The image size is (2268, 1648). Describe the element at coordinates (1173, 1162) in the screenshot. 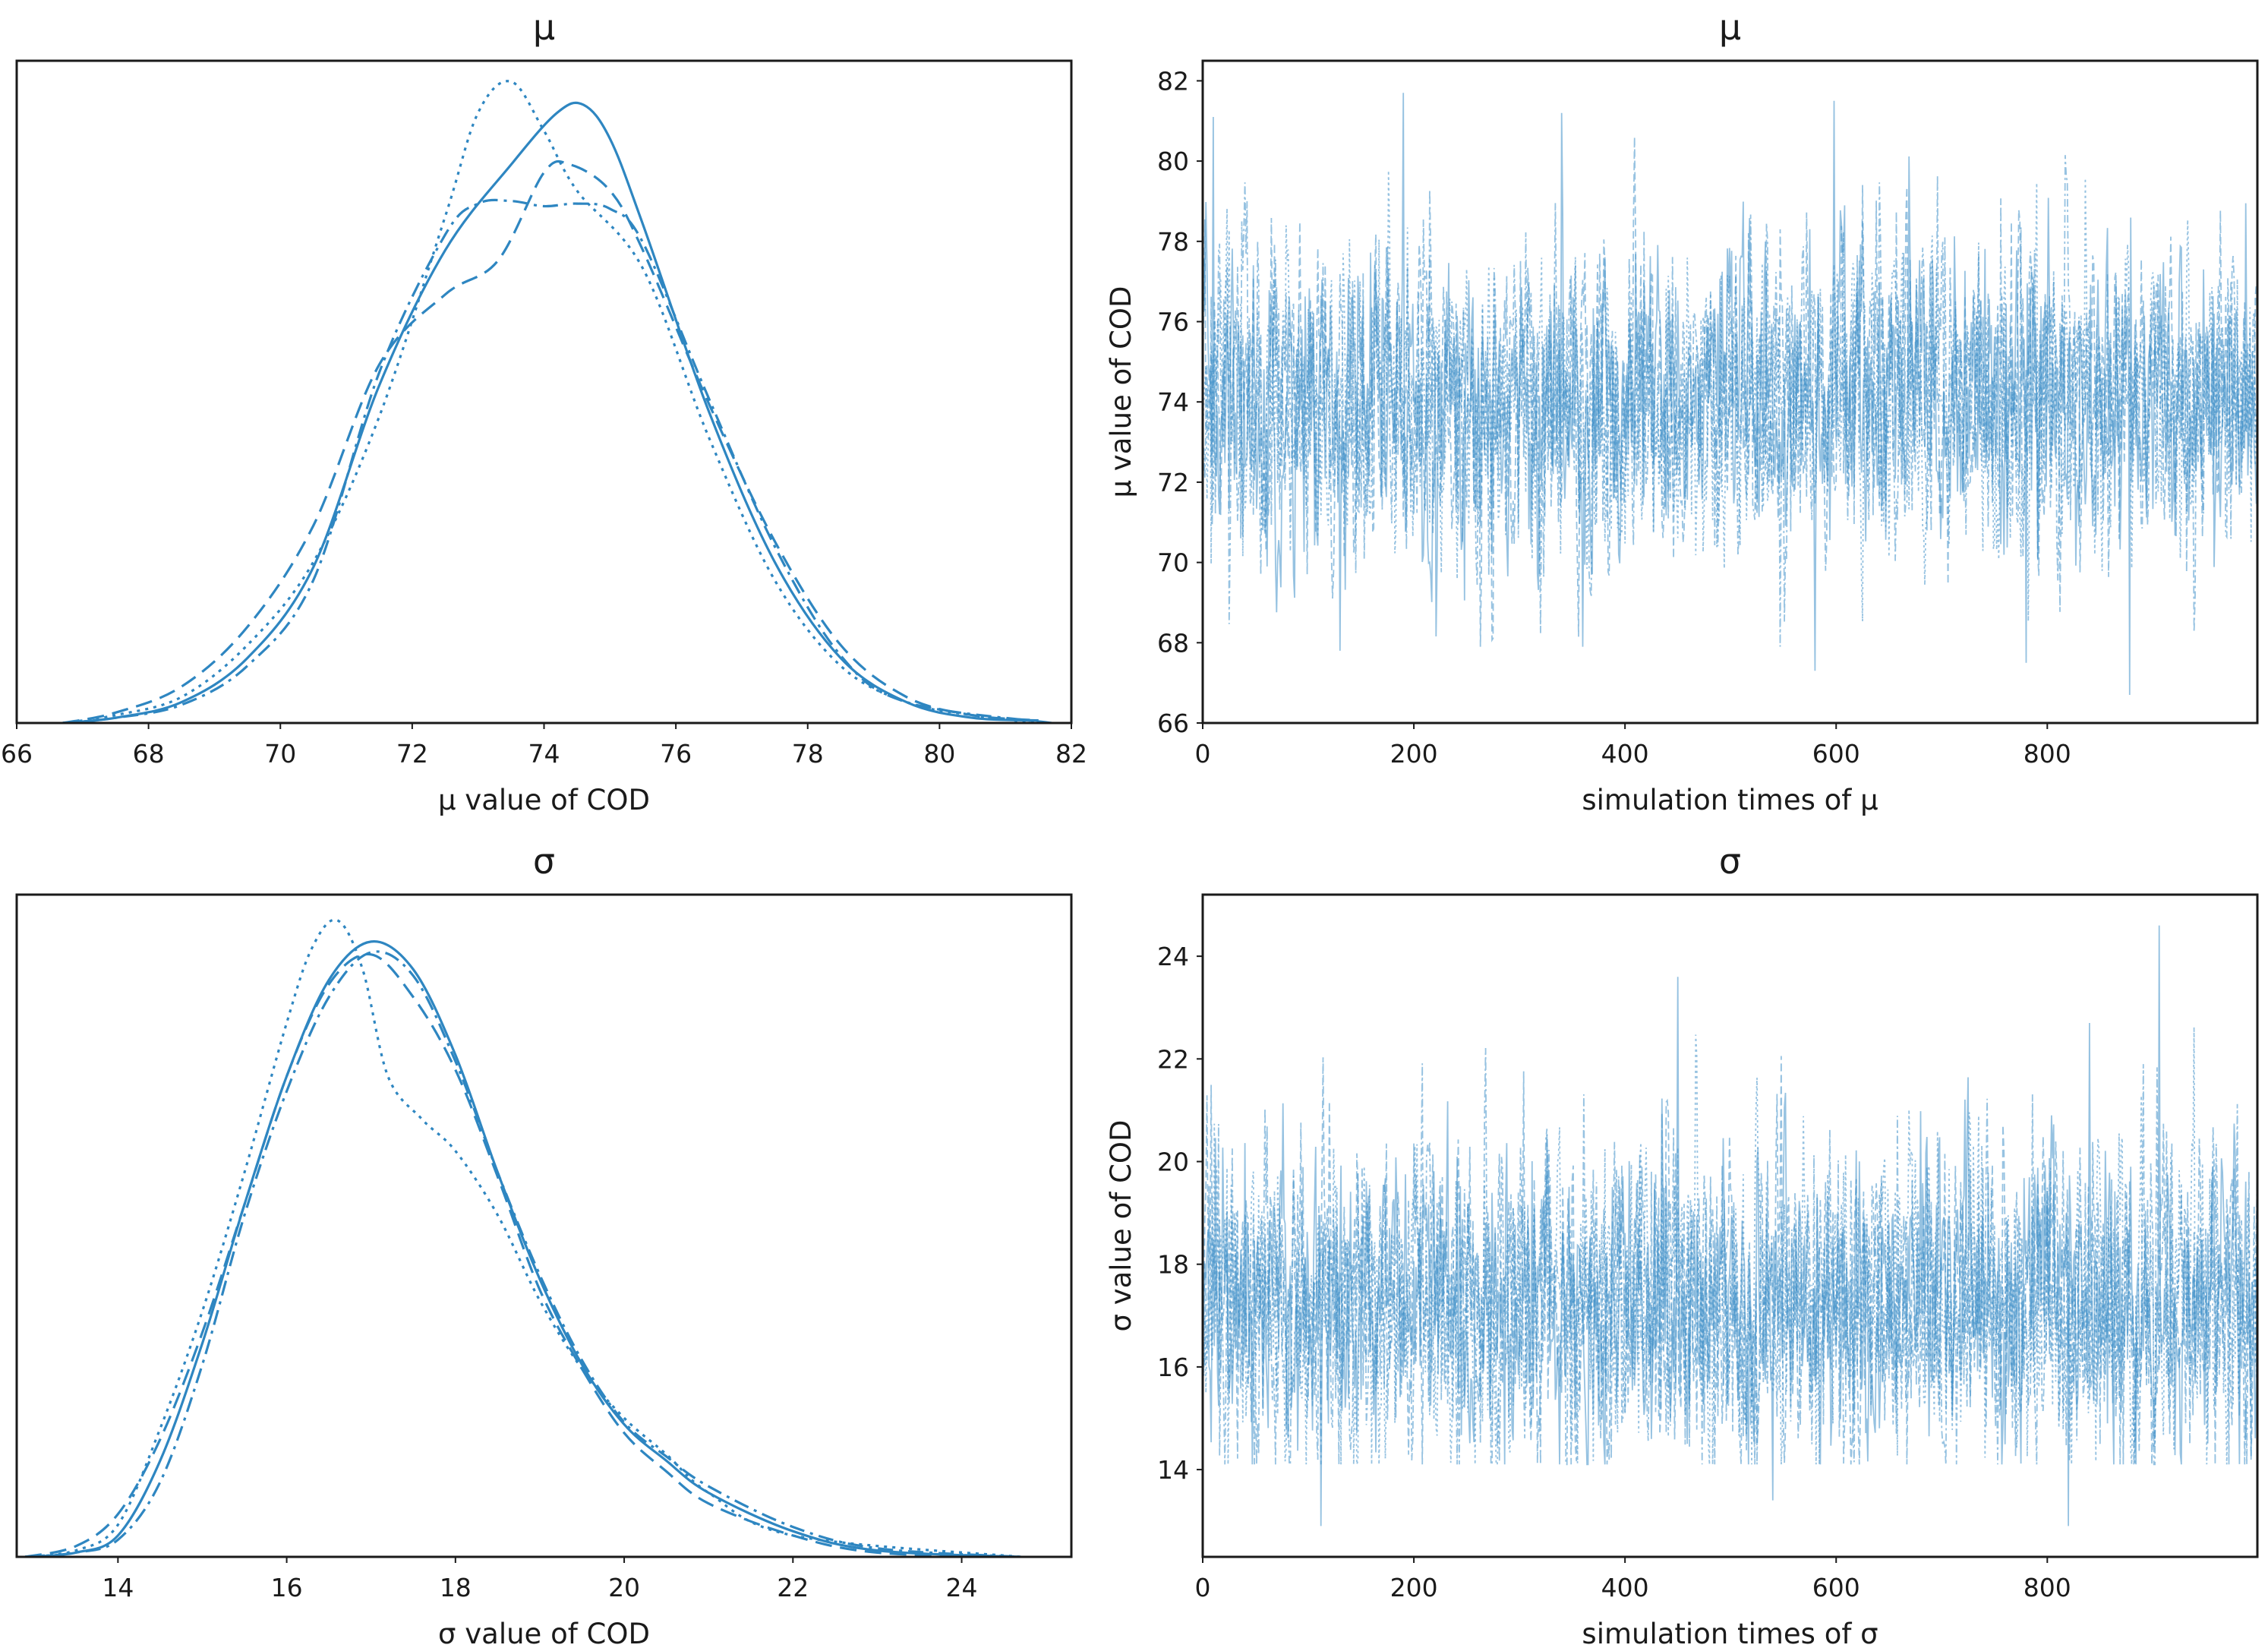

I see `sigma-trace-ytick-label: 20` at that location.